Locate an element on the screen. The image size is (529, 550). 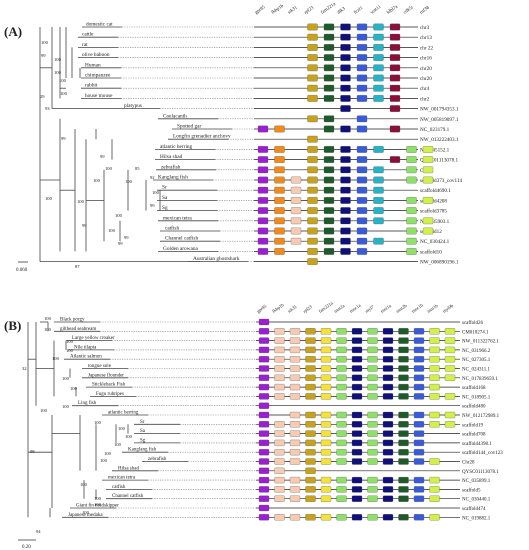
accession-label: chr20 is located at coordinates (426, 69).